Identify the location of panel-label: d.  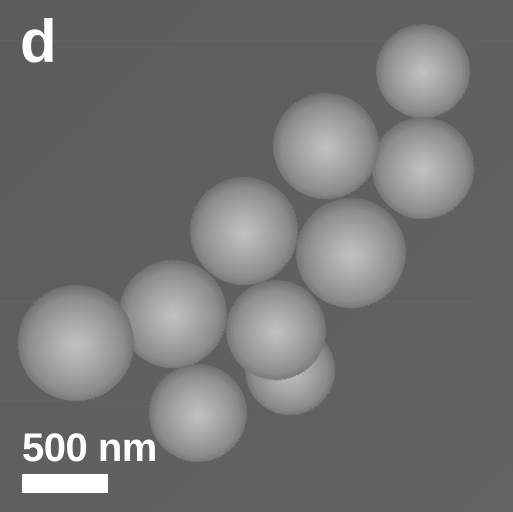
(38, 41).